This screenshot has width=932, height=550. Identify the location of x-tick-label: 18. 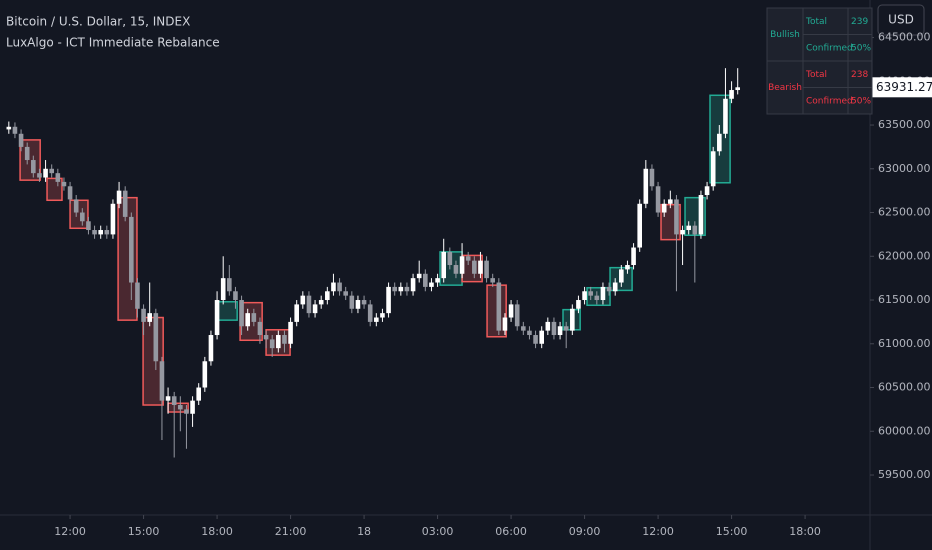
(364, 531).